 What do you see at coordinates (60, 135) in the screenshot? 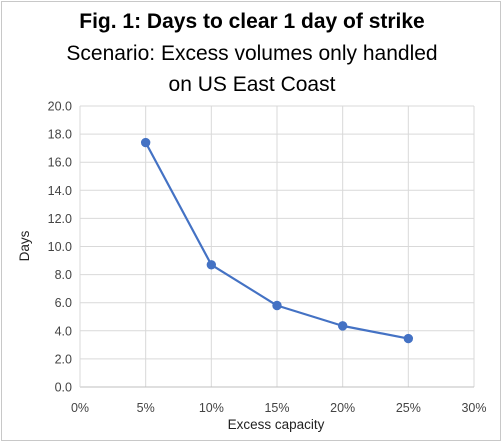
I see `y-tick-label: 18.0` at bounding box center [60, 135].